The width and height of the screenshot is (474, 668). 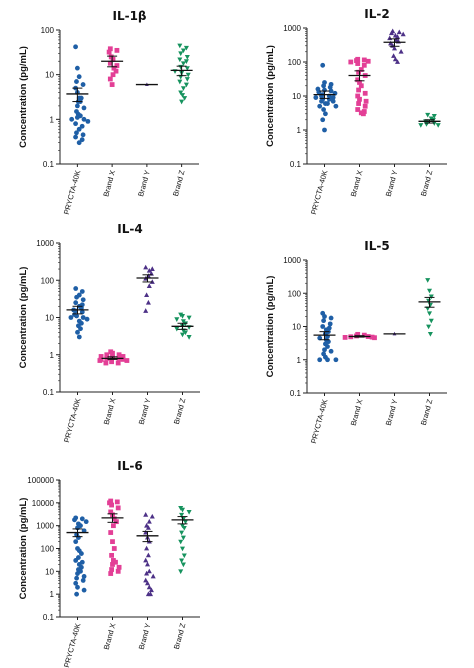 What do you see at coordinates (292, 260) in the screenshot?
I see `y-tick-label: 1000` at bounding box center [292, 260].